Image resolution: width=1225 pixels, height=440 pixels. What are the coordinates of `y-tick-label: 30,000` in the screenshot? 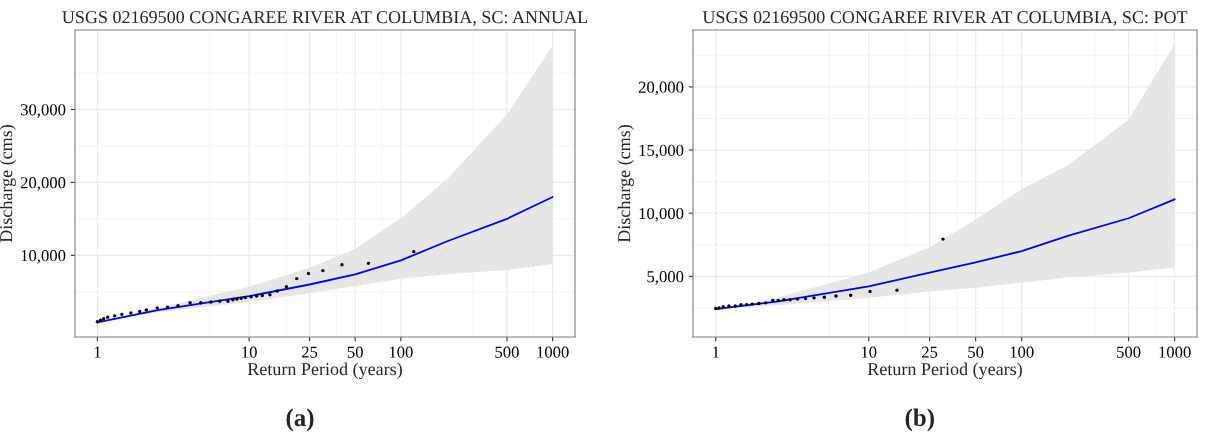 It's located at (43, 111).